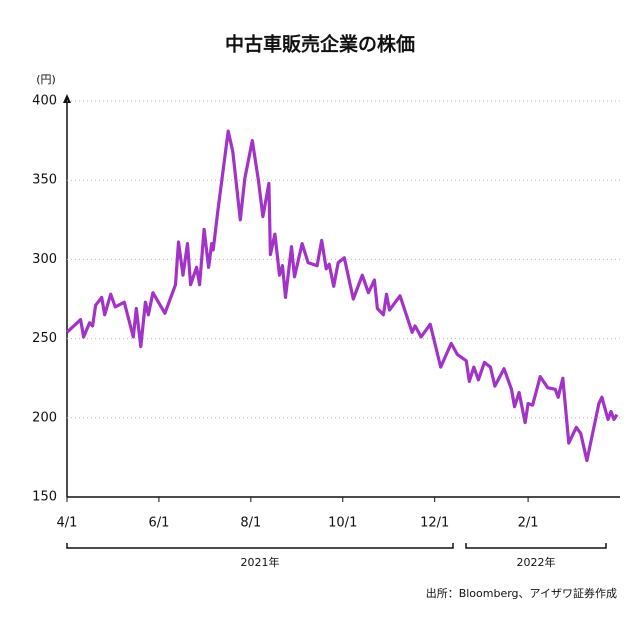  What do you see at coordinates (44, 497) in the screenshot?
I see `y-tick-label: 150` at bounding box center [44, 497].